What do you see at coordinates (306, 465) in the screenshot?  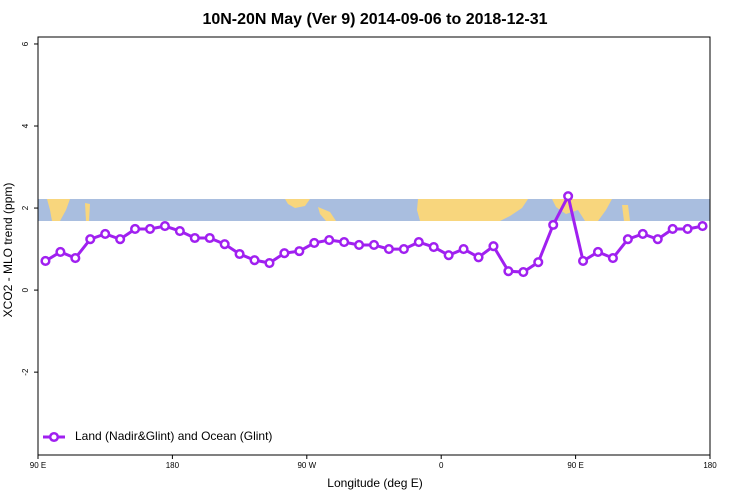 I see `x-tick-label: 90 W` at bounding box center [306, 465].